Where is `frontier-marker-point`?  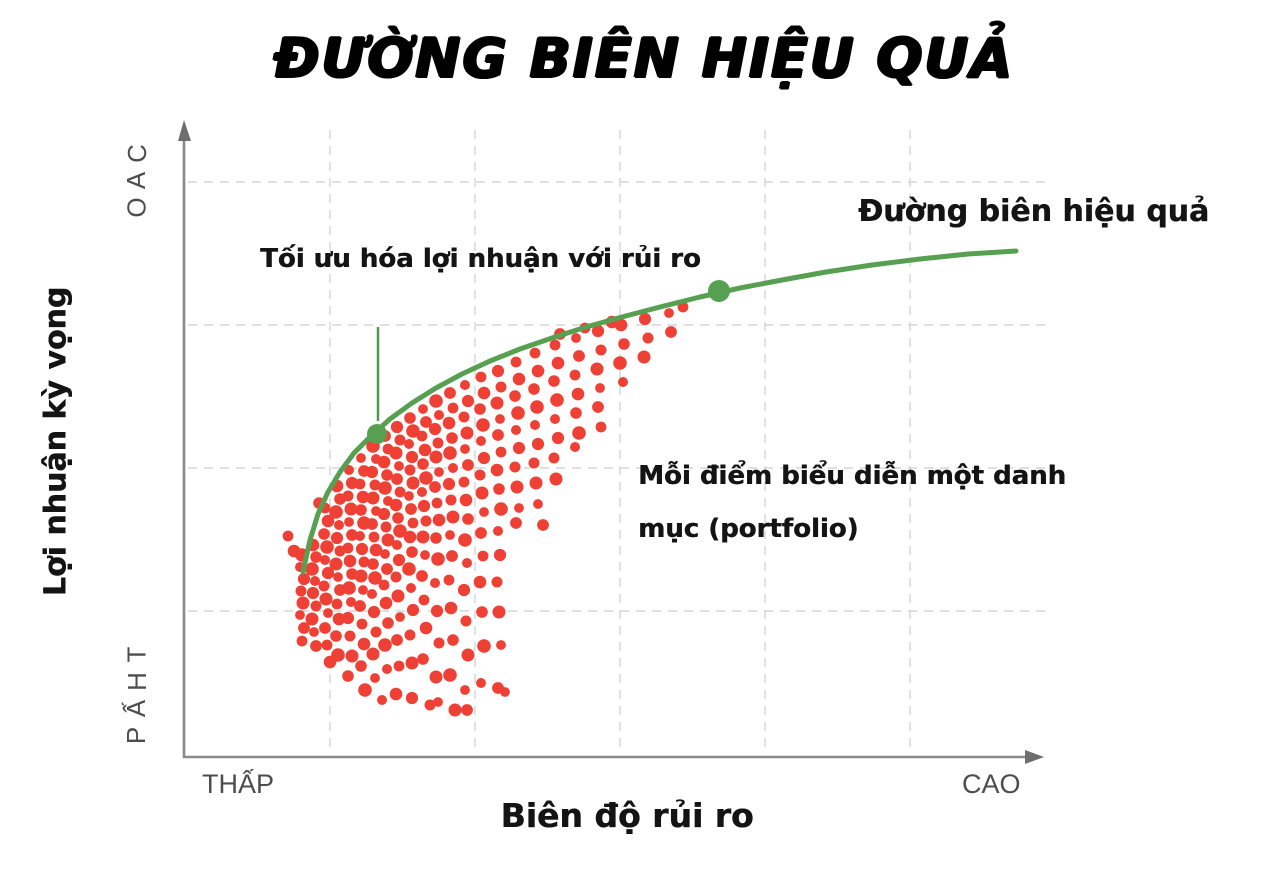 frontier-marker-point is located at coordinates (377, 434).